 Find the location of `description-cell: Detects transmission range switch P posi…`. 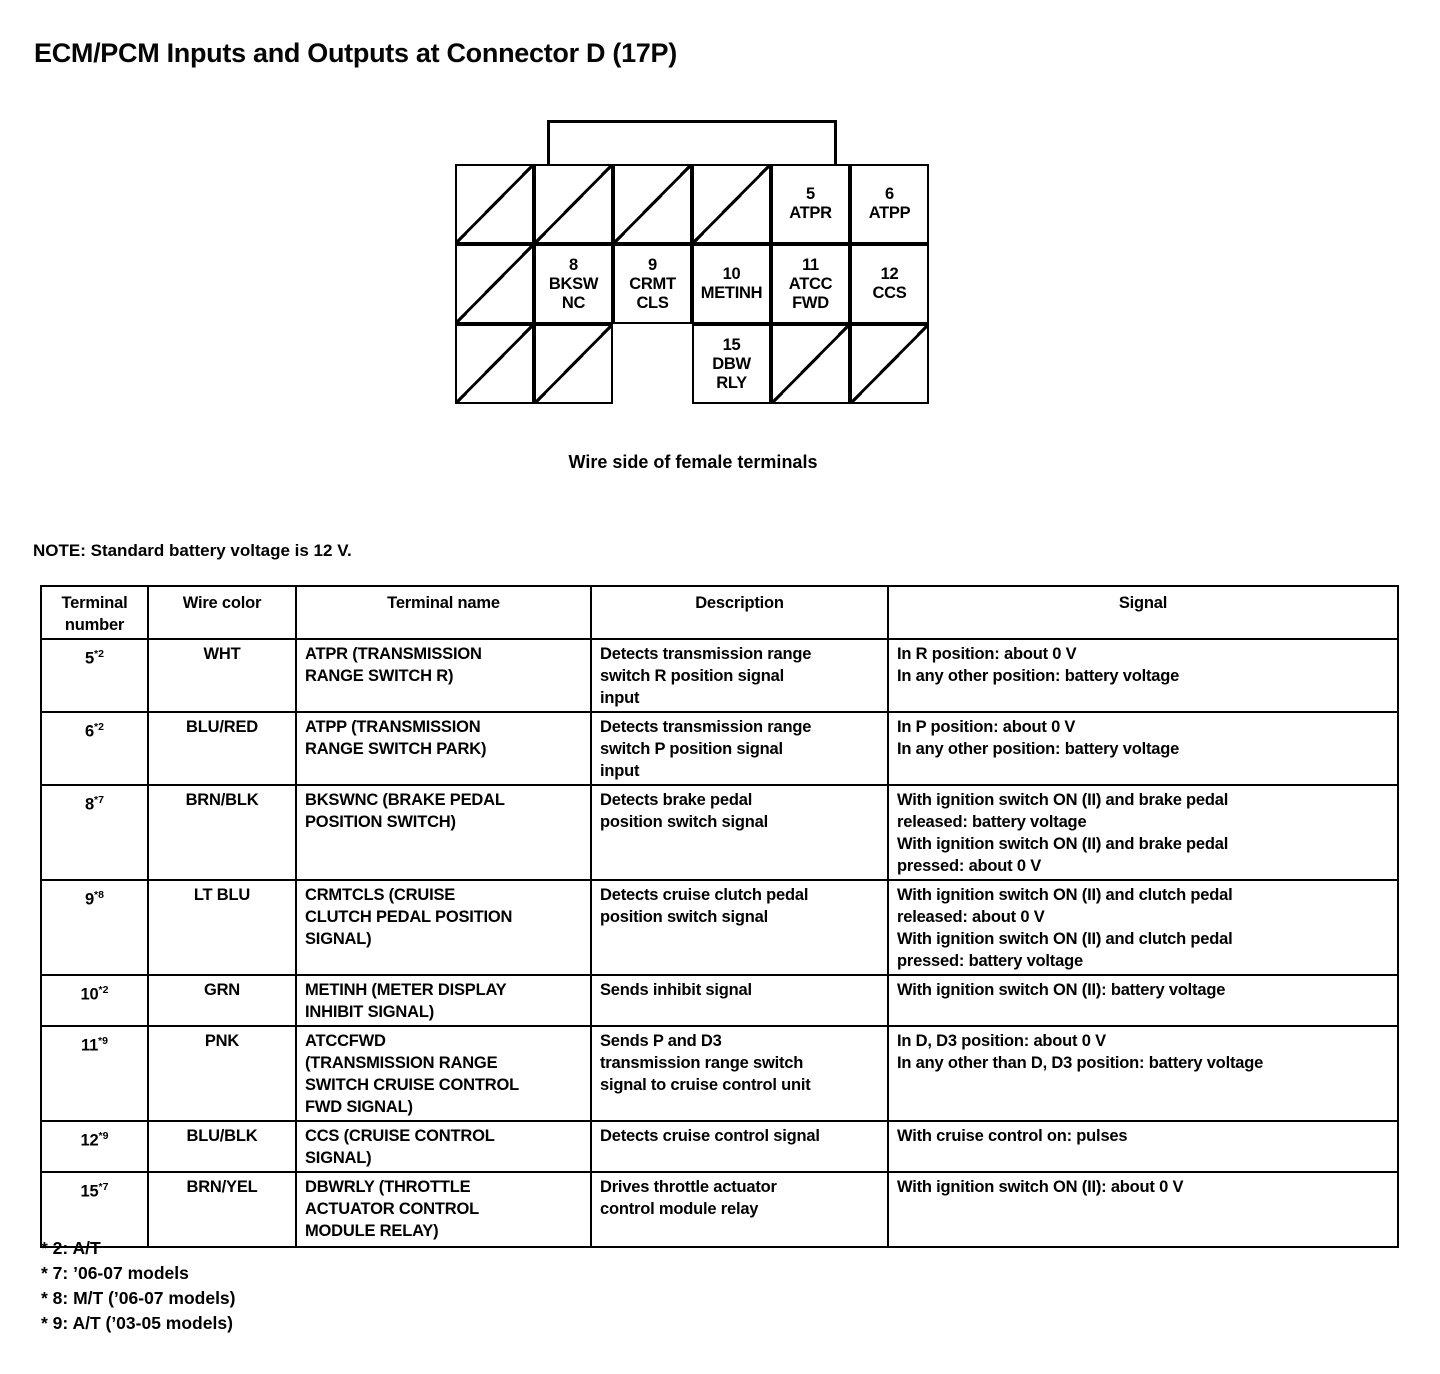

description-cell: Detects transmission range switch P posi… is located at coordinates (739, 748).